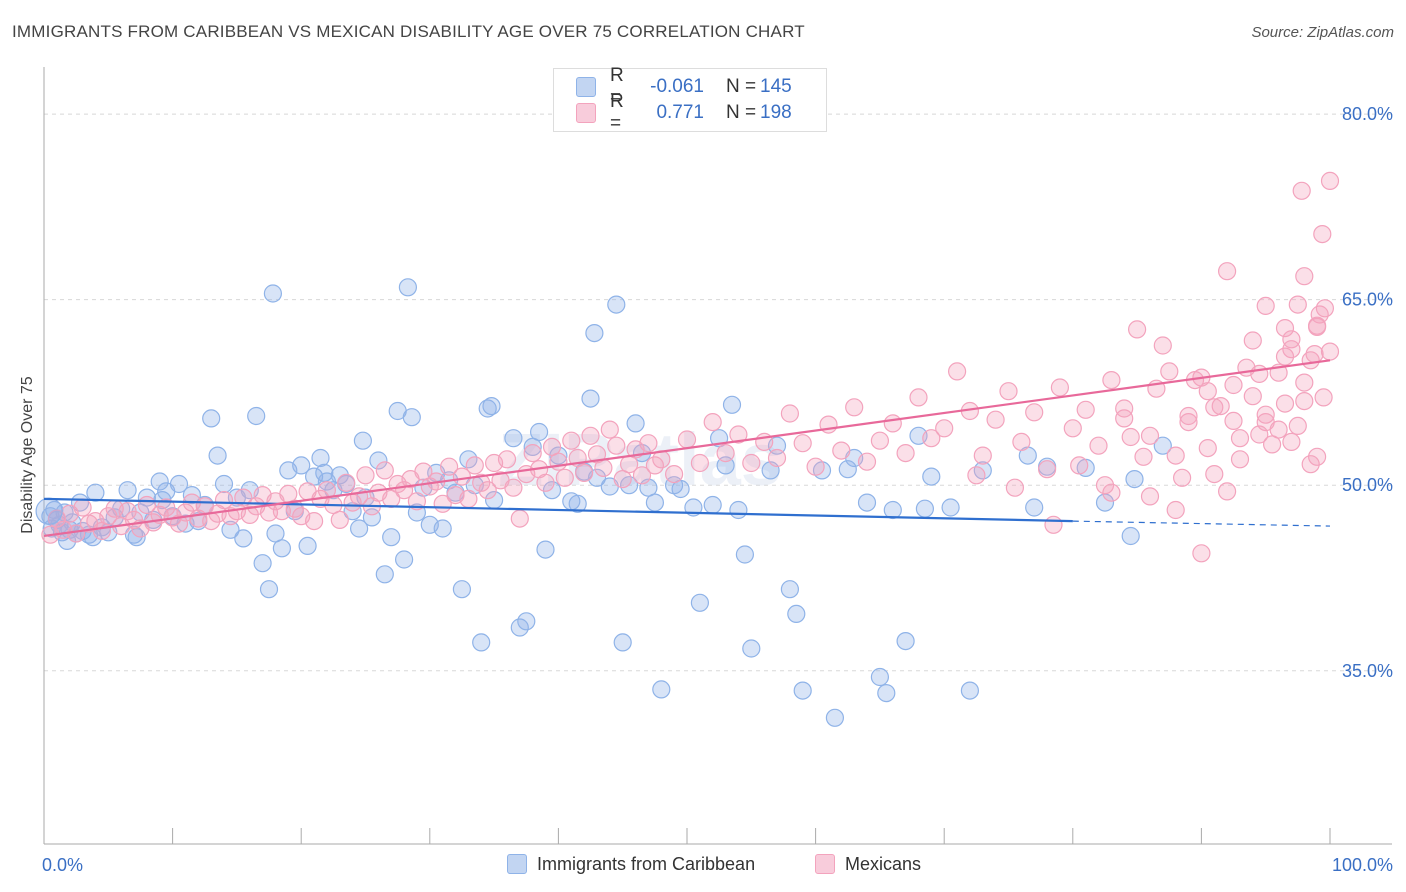  Describe the element at coordinates (868, 864) in the screenshot. I see `bottom-legend-mexicans: Mexicans` at that location.